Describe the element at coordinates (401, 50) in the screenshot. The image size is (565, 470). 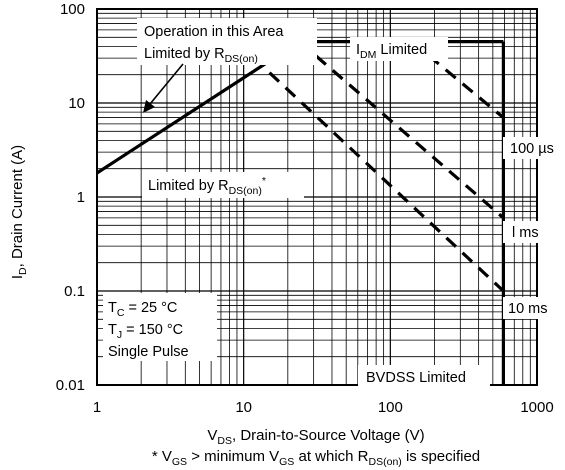
I see `idm-note-rest: Limited` at that location.